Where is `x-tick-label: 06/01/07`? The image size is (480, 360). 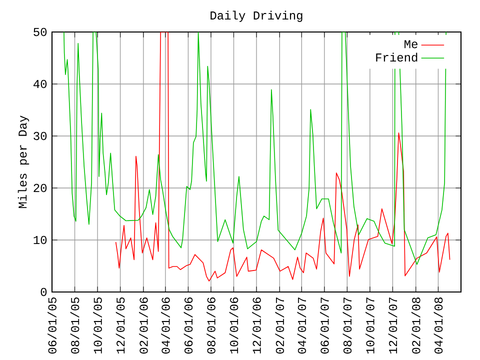 x-tick-label: 06/01/07 is located at coordinates (324, 326).